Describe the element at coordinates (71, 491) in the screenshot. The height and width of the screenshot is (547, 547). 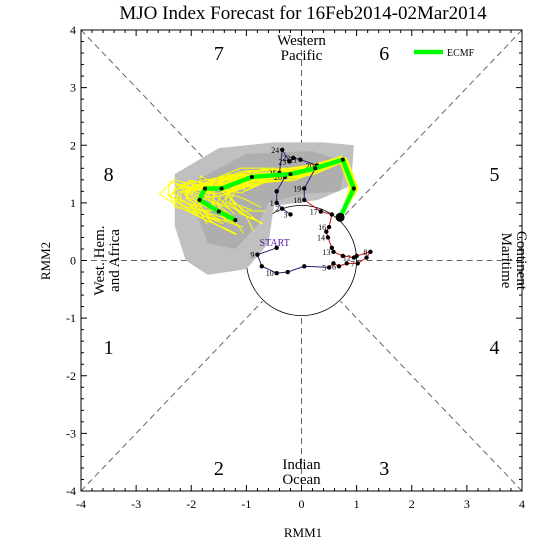
I see `y-tick-label: -4` at that location.